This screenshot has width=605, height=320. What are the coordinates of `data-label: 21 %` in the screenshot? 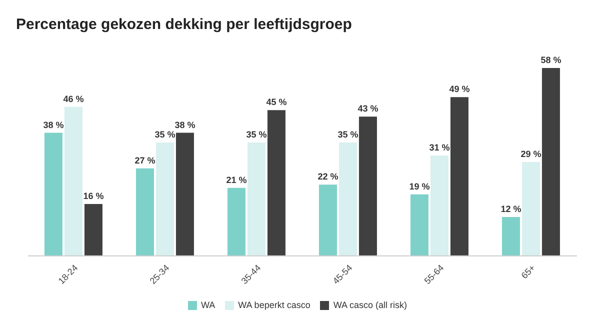 It's located at (236, 179).